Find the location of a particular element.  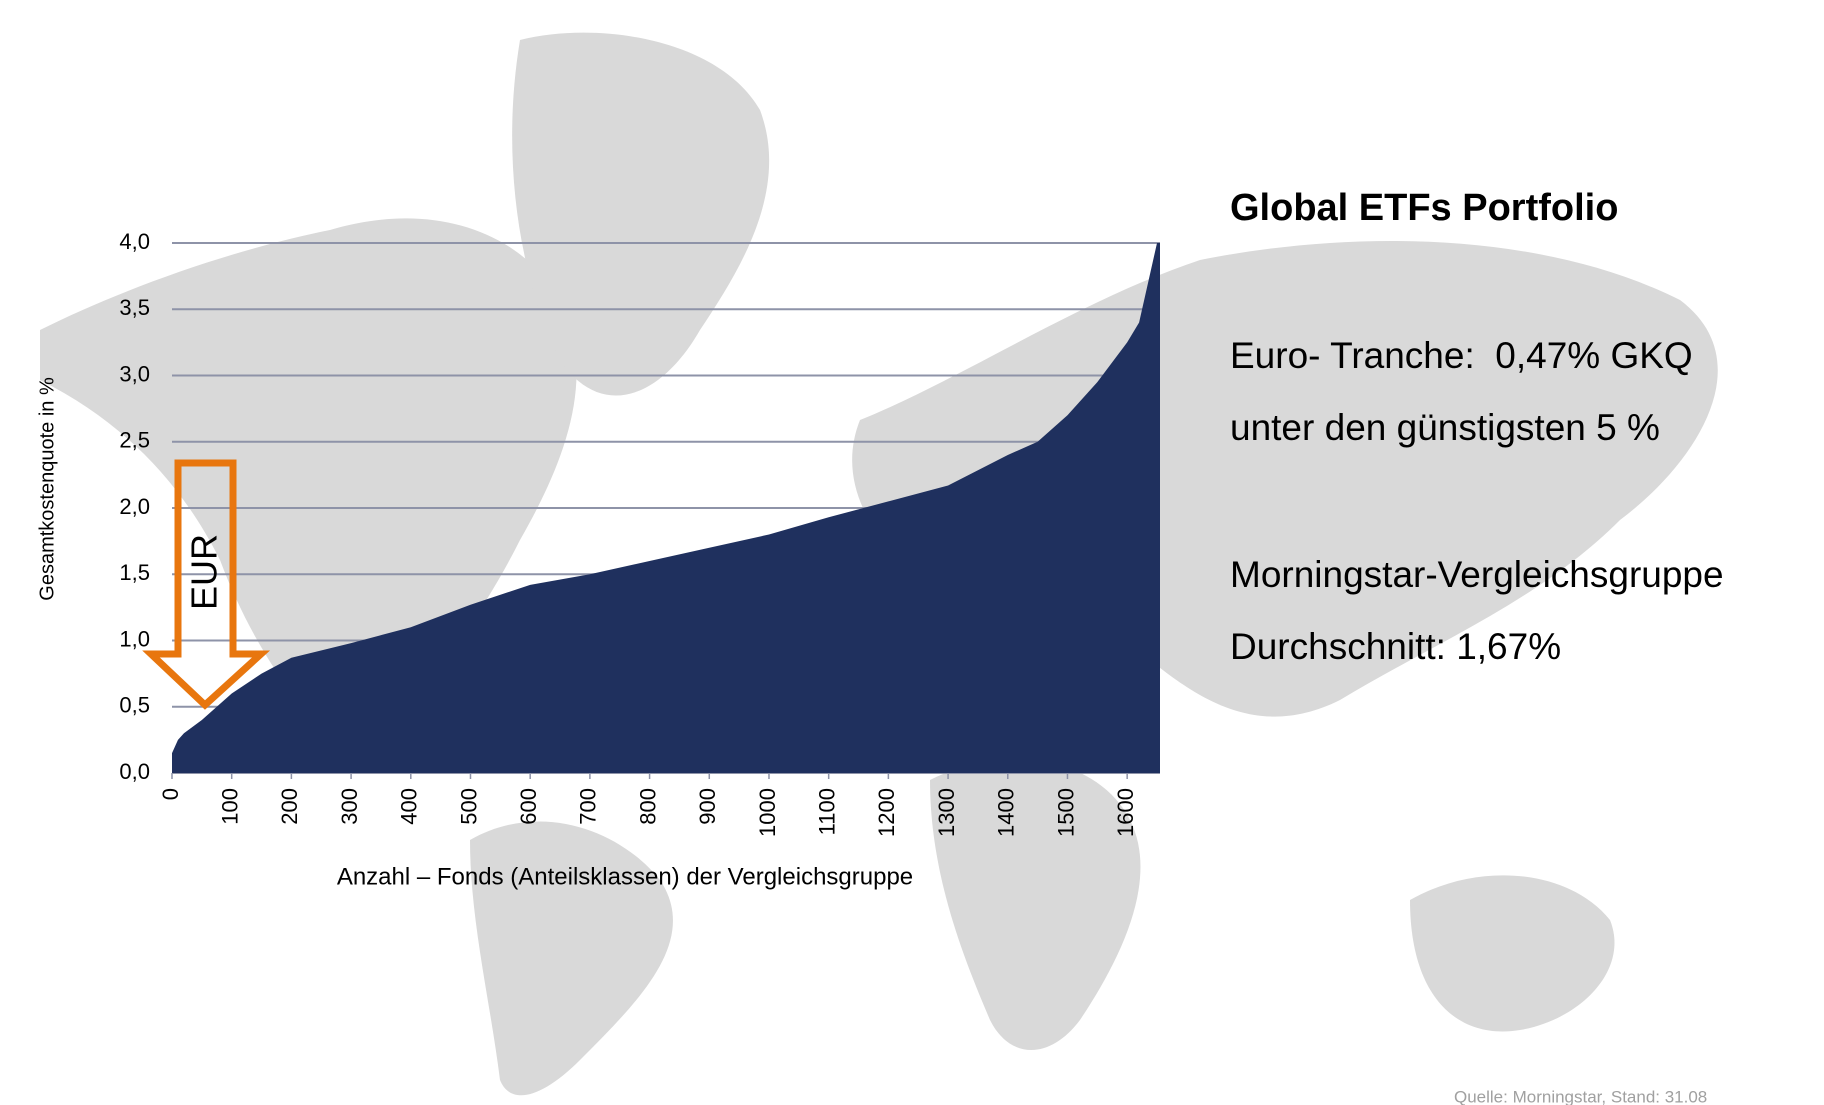

arrow-label: EUR is located at coordinates (204, 572).